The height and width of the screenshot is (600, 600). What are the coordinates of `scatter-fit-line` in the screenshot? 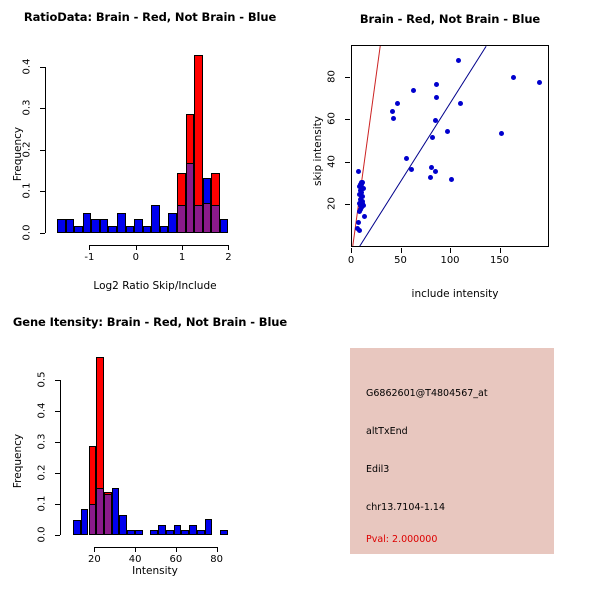 It's located at (422, 146).